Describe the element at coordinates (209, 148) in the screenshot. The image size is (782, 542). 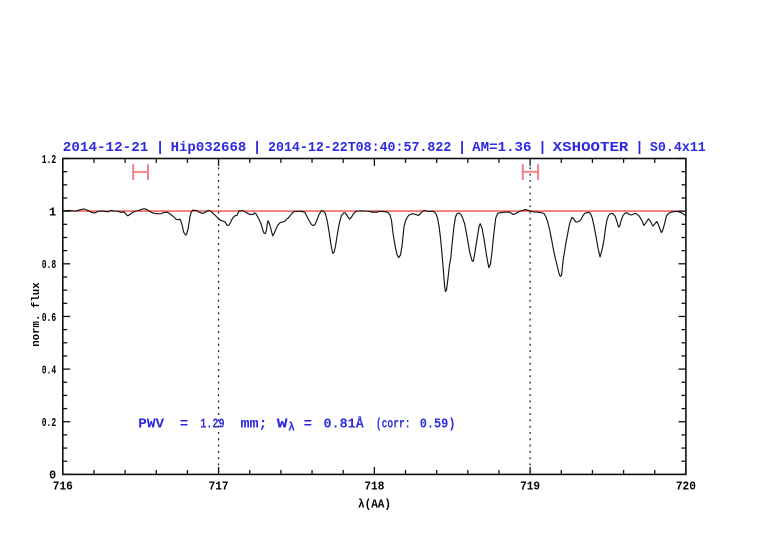
I see `svg-text: Hip032668` at that location.